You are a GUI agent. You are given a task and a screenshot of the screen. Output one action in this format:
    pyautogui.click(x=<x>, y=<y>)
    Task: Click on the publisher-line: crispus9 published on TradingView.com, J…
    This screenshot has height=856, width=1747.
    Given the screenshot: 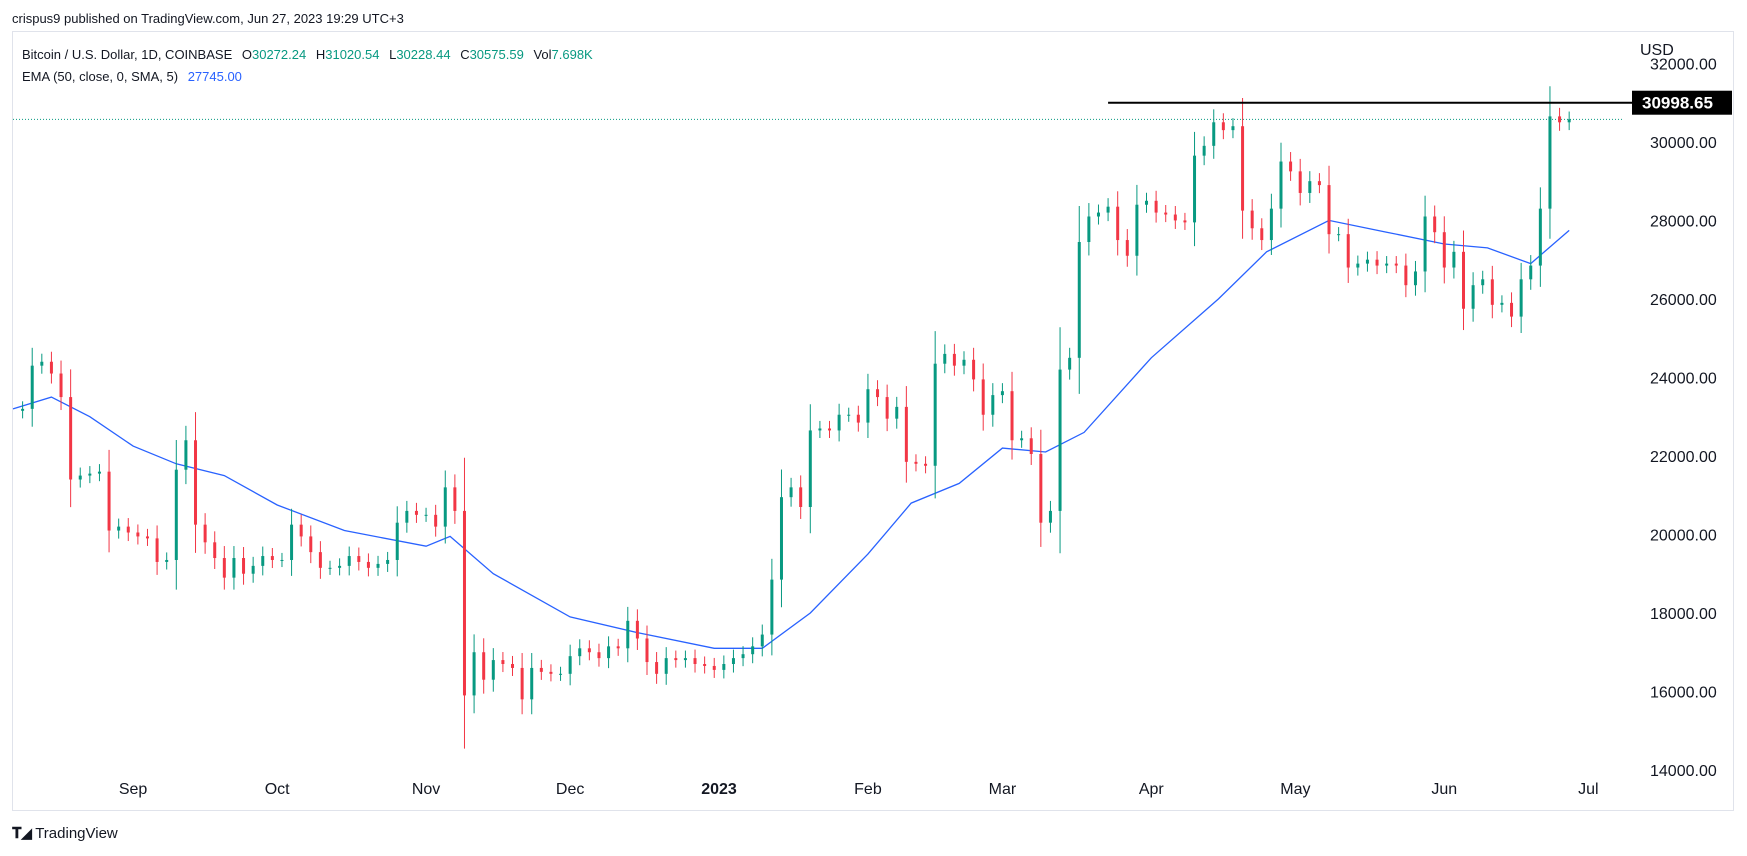 What is the action you would take?
    pyautogui.click(x=208, y=18)
    